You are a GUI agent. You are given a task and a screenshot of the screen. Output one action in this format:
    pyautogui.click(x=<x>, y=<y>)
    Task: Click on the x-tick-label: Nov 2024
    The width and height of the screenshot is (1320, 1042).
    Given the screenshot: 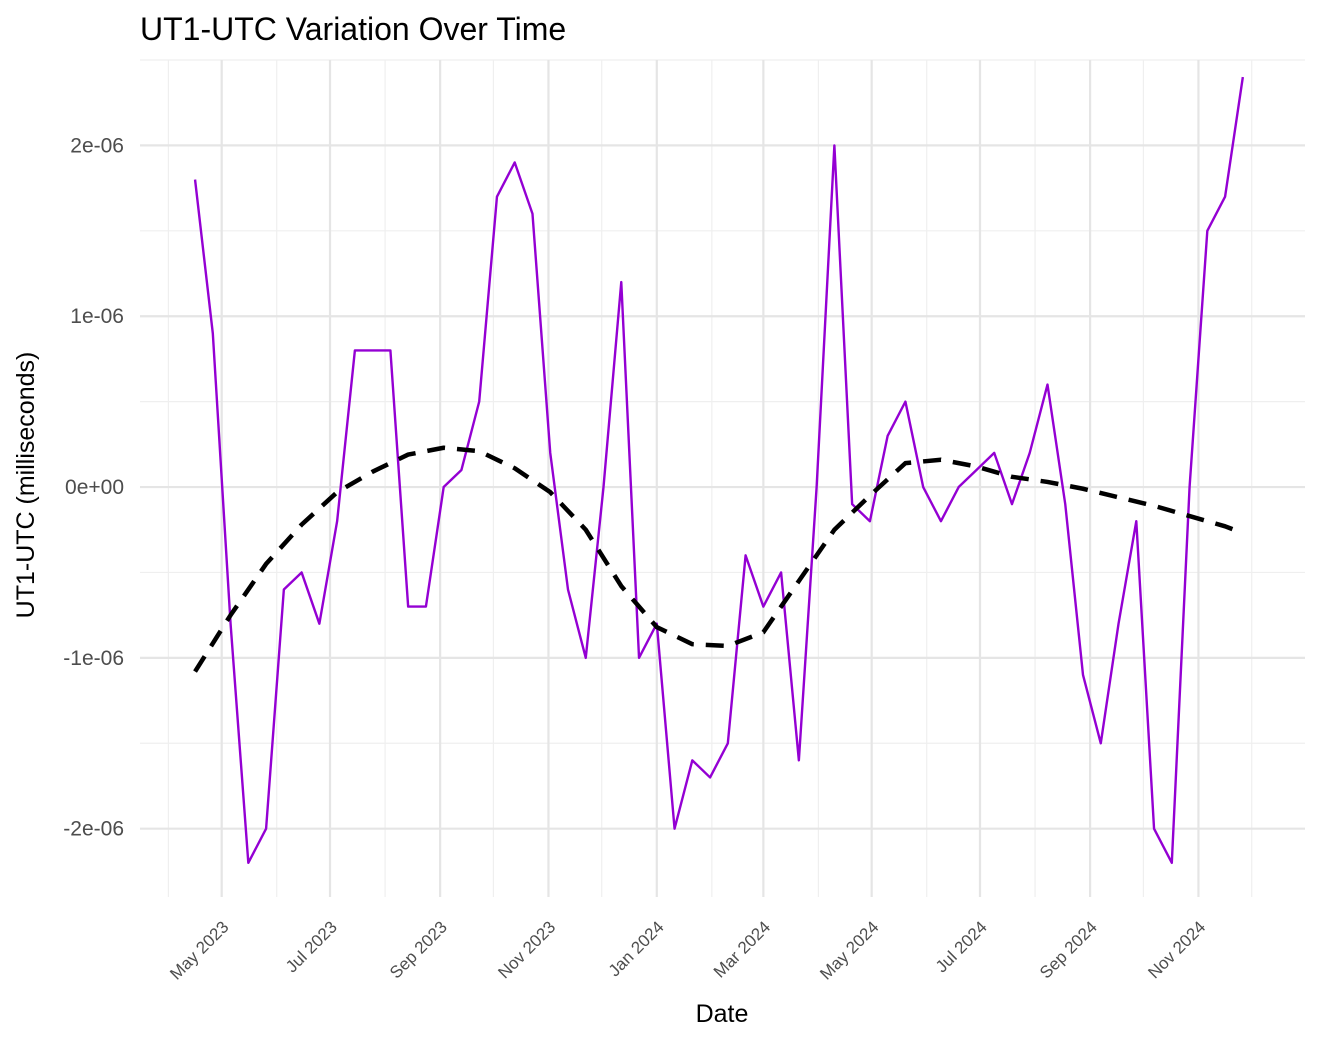 What is the action you would take?
    pyautogui.click(x=1176, y=949)
    